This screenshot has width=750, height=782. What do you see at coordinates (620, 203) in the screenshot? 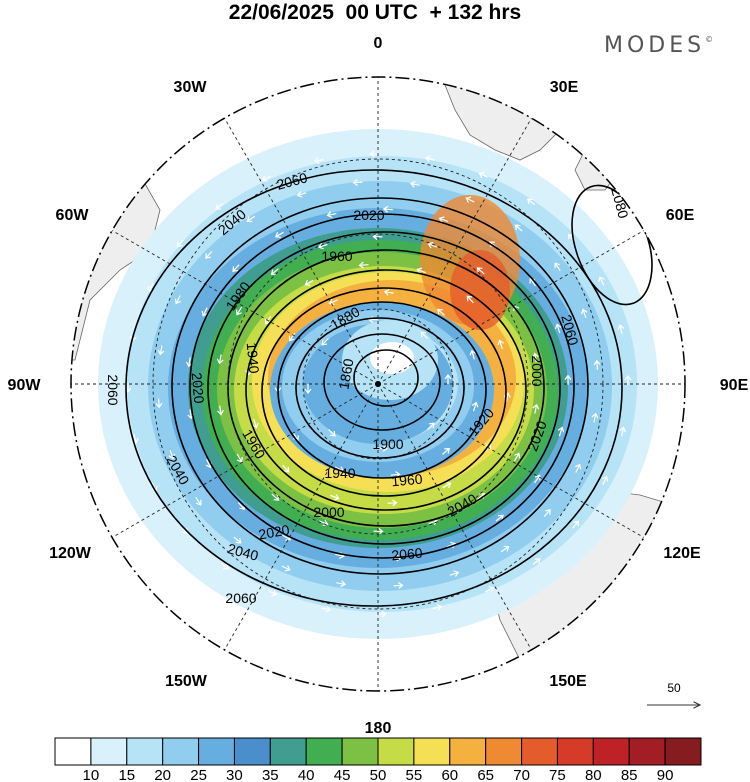
I see `contour-label: 2080` at bounding box center [620, 203].